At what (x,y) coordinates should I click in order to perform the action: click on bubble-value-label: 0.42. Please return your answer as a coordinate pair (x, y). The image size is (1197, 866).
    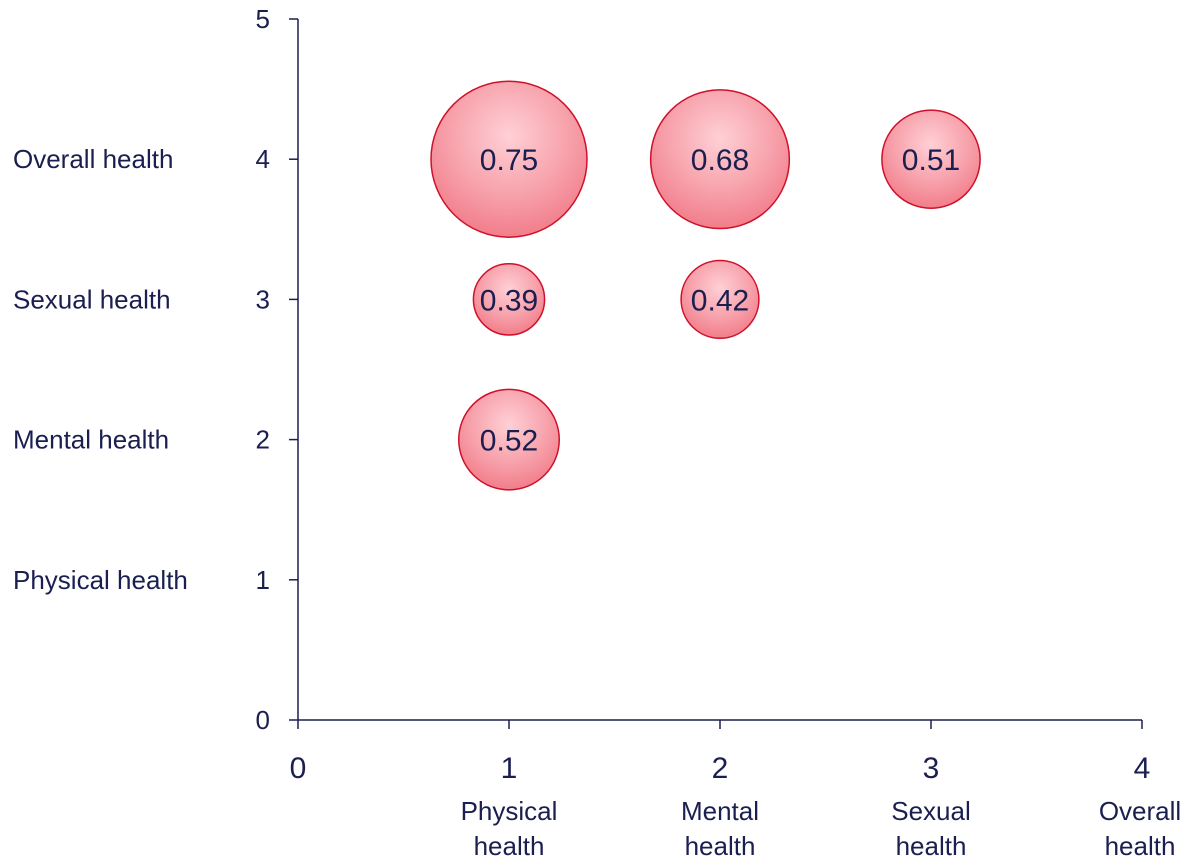
    Looking at the image, I should click on (720, 300).